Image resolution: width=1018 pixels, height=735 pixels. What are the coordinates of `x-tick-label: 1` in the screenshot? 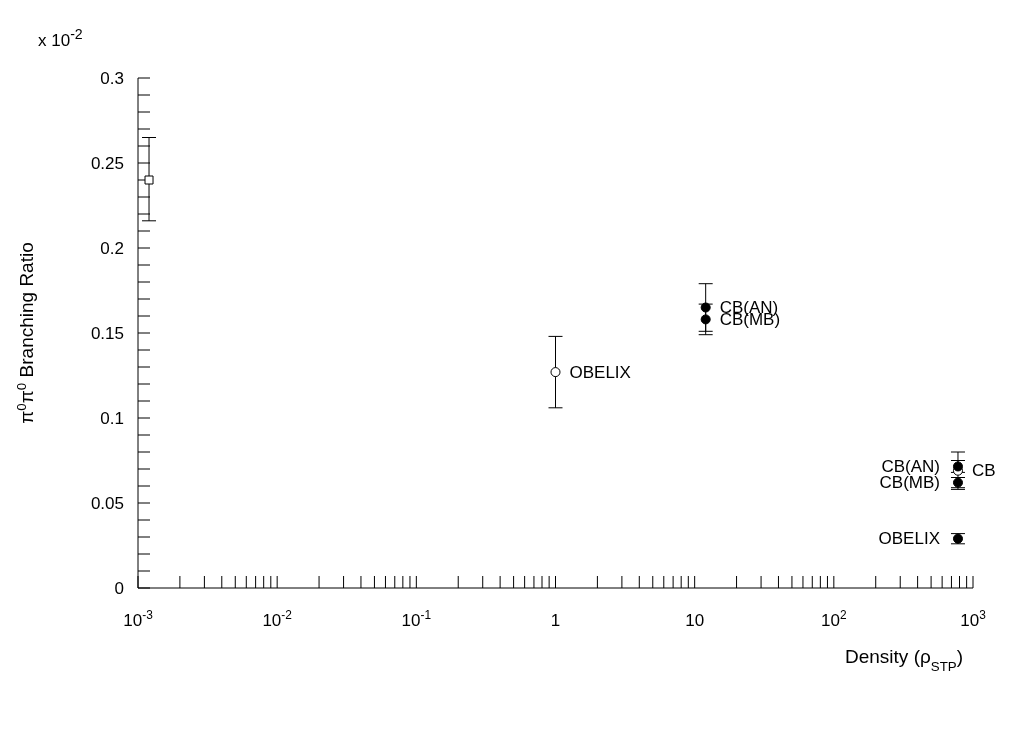 It's located at (555, 620).